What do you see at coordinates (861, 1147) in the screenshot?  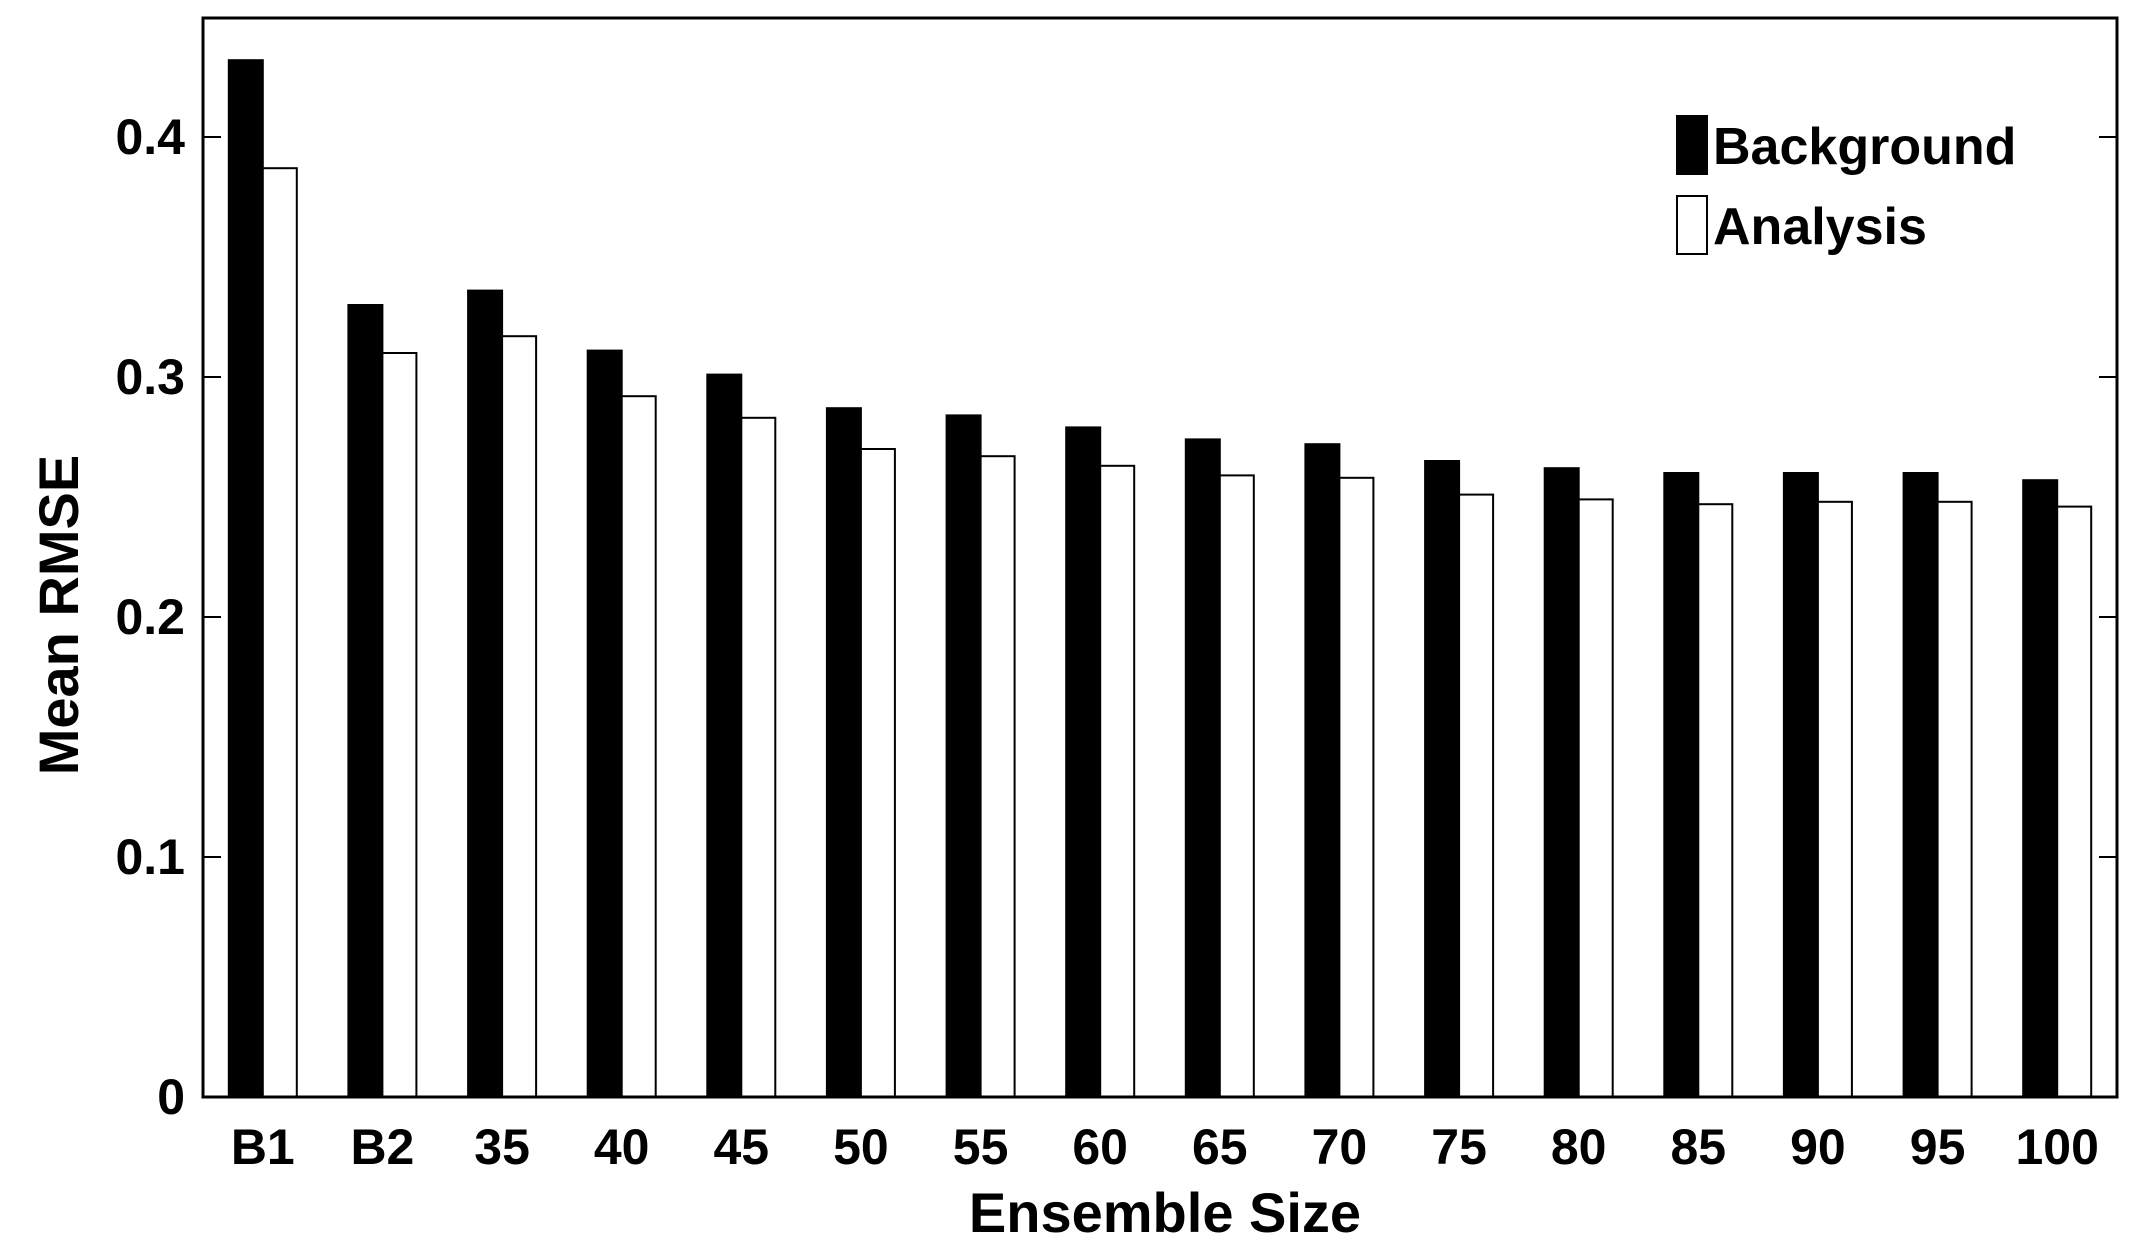 I see `x-tick-label: 50` at bounding box center [861, 1147].